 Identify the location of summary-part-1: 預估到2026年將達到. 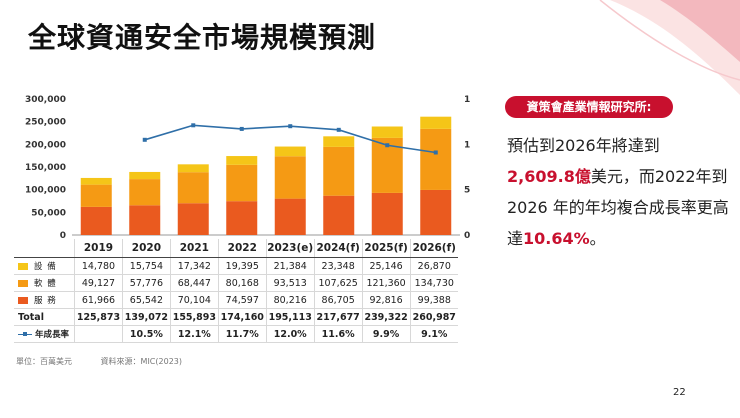
(583, 145).